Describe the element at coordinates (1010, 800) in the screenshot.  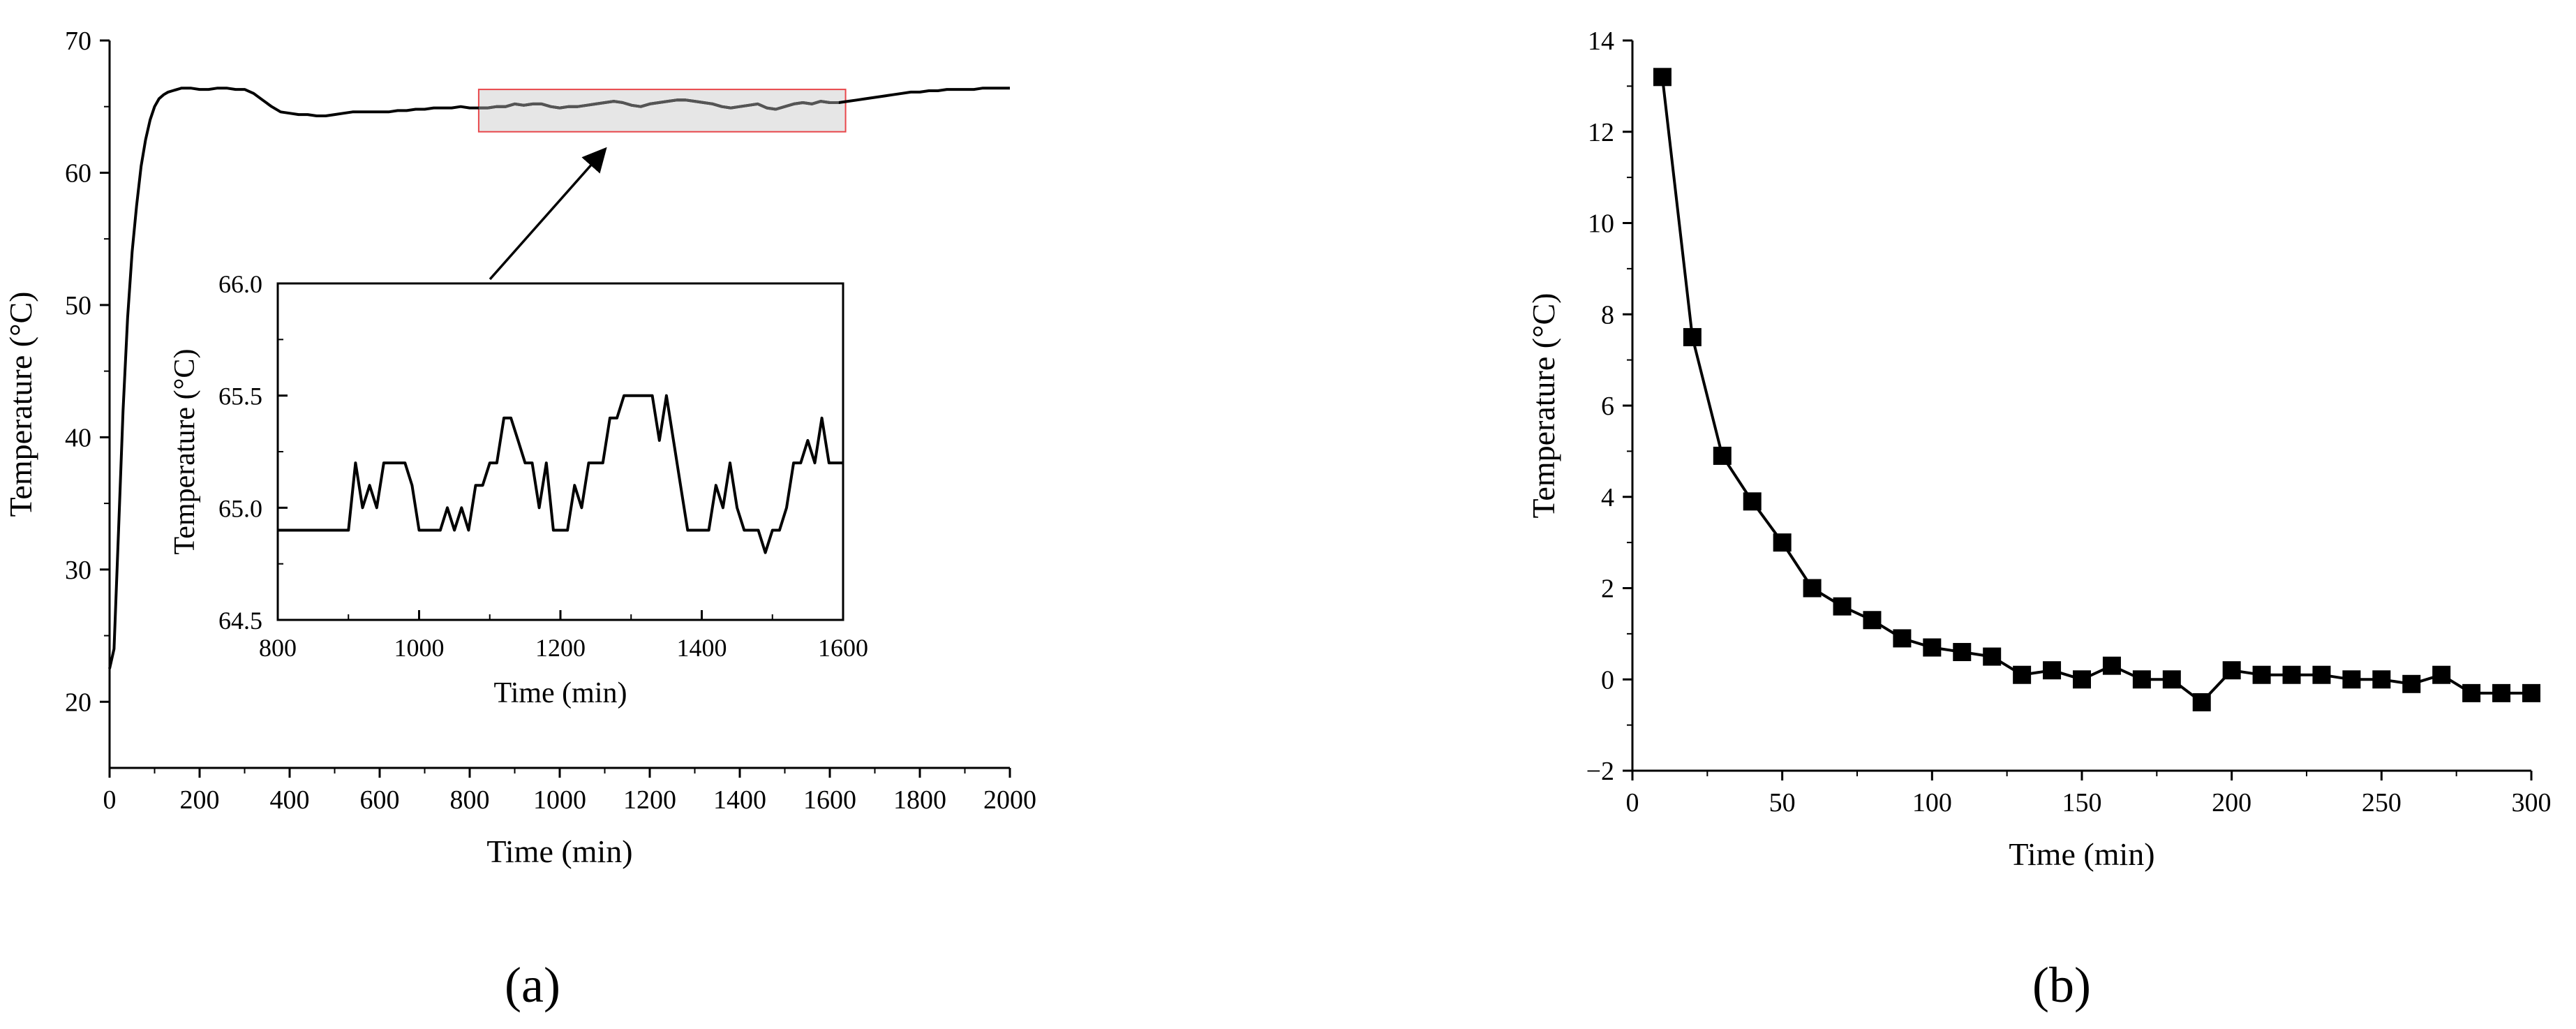
I see `x-tick-label: 2000` at that location.